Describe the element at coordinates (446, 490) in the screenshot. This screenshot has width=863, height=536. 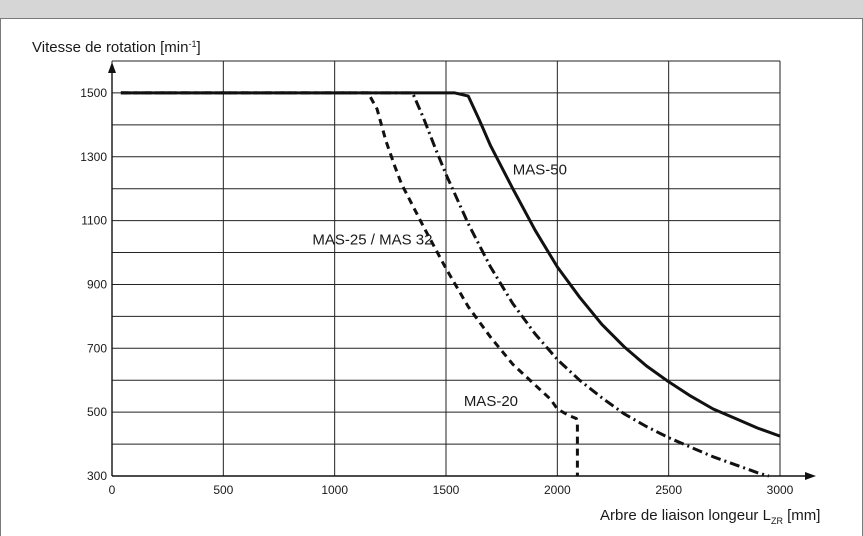
I see `x-tick-label: 1500` at that location.